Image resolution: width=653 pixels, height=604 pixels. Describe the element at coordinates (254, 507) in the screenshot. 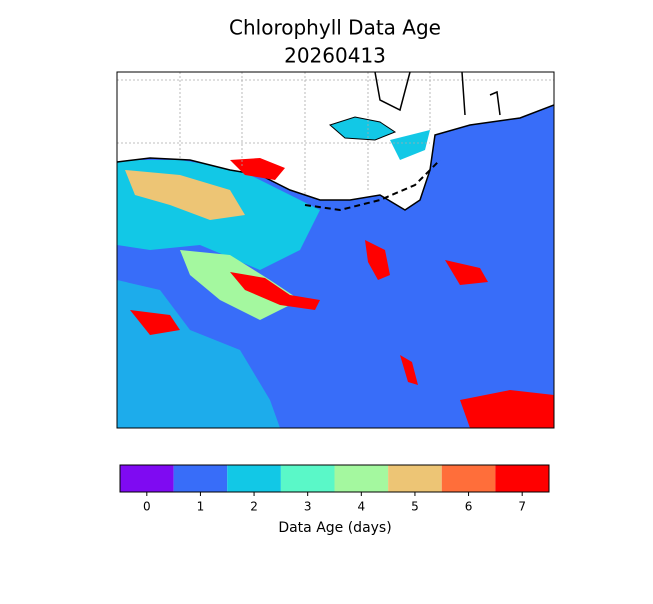

I see `colorbar-tick-label: 2` at that location.